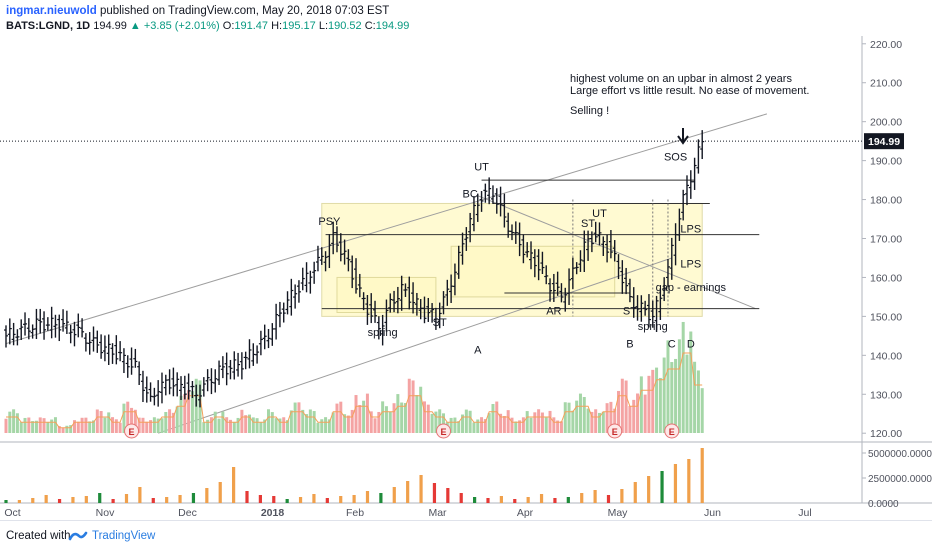 The width and height of the screenshot is (932, 551). I want to click on wyckoff-annotation: spring, so click(383, 333).